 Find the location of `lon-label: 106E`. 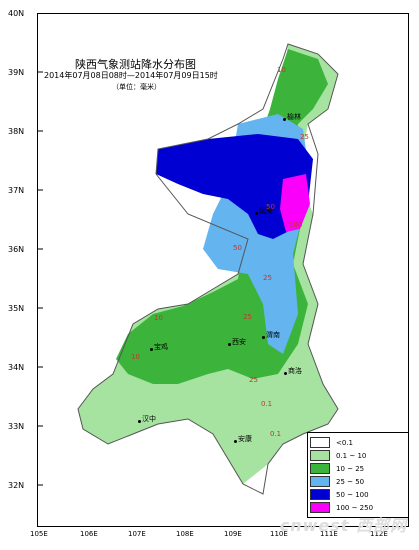

lon-label: 106E is located at coordinates (89, 534).